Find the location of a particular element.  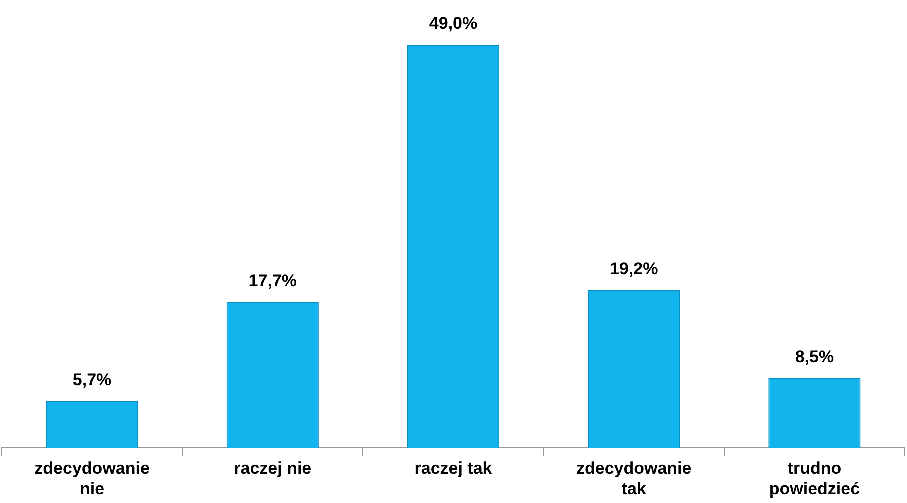

x-tick-label: raczej nie is located at coordinates (273, 468).